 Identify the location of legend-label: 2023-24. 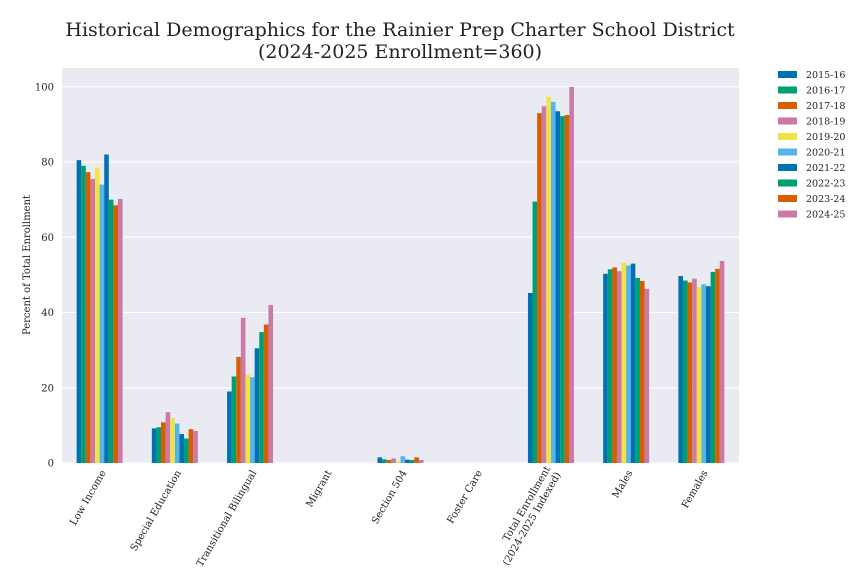
(825, 199).